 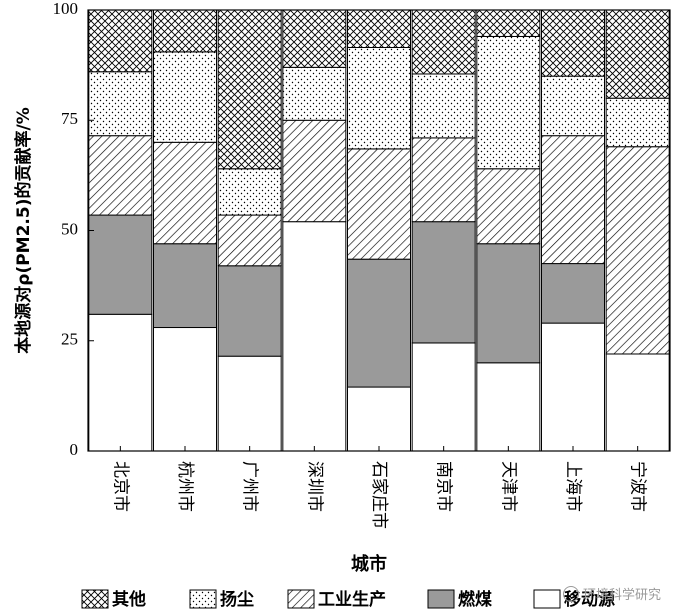 I want to click on x-tick-label: 宁波市, so click(x=638, y=486).